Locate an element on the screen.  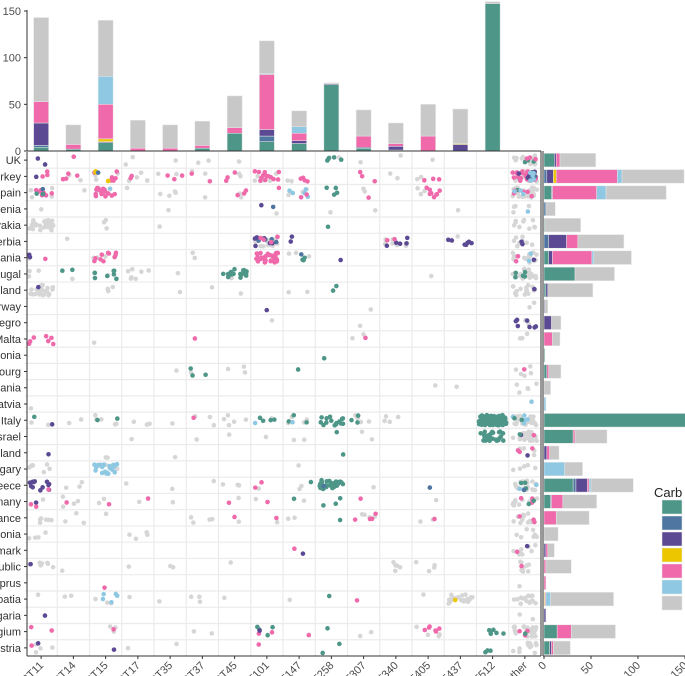
row-label: Montenegro is located at coordinates (10, 324).